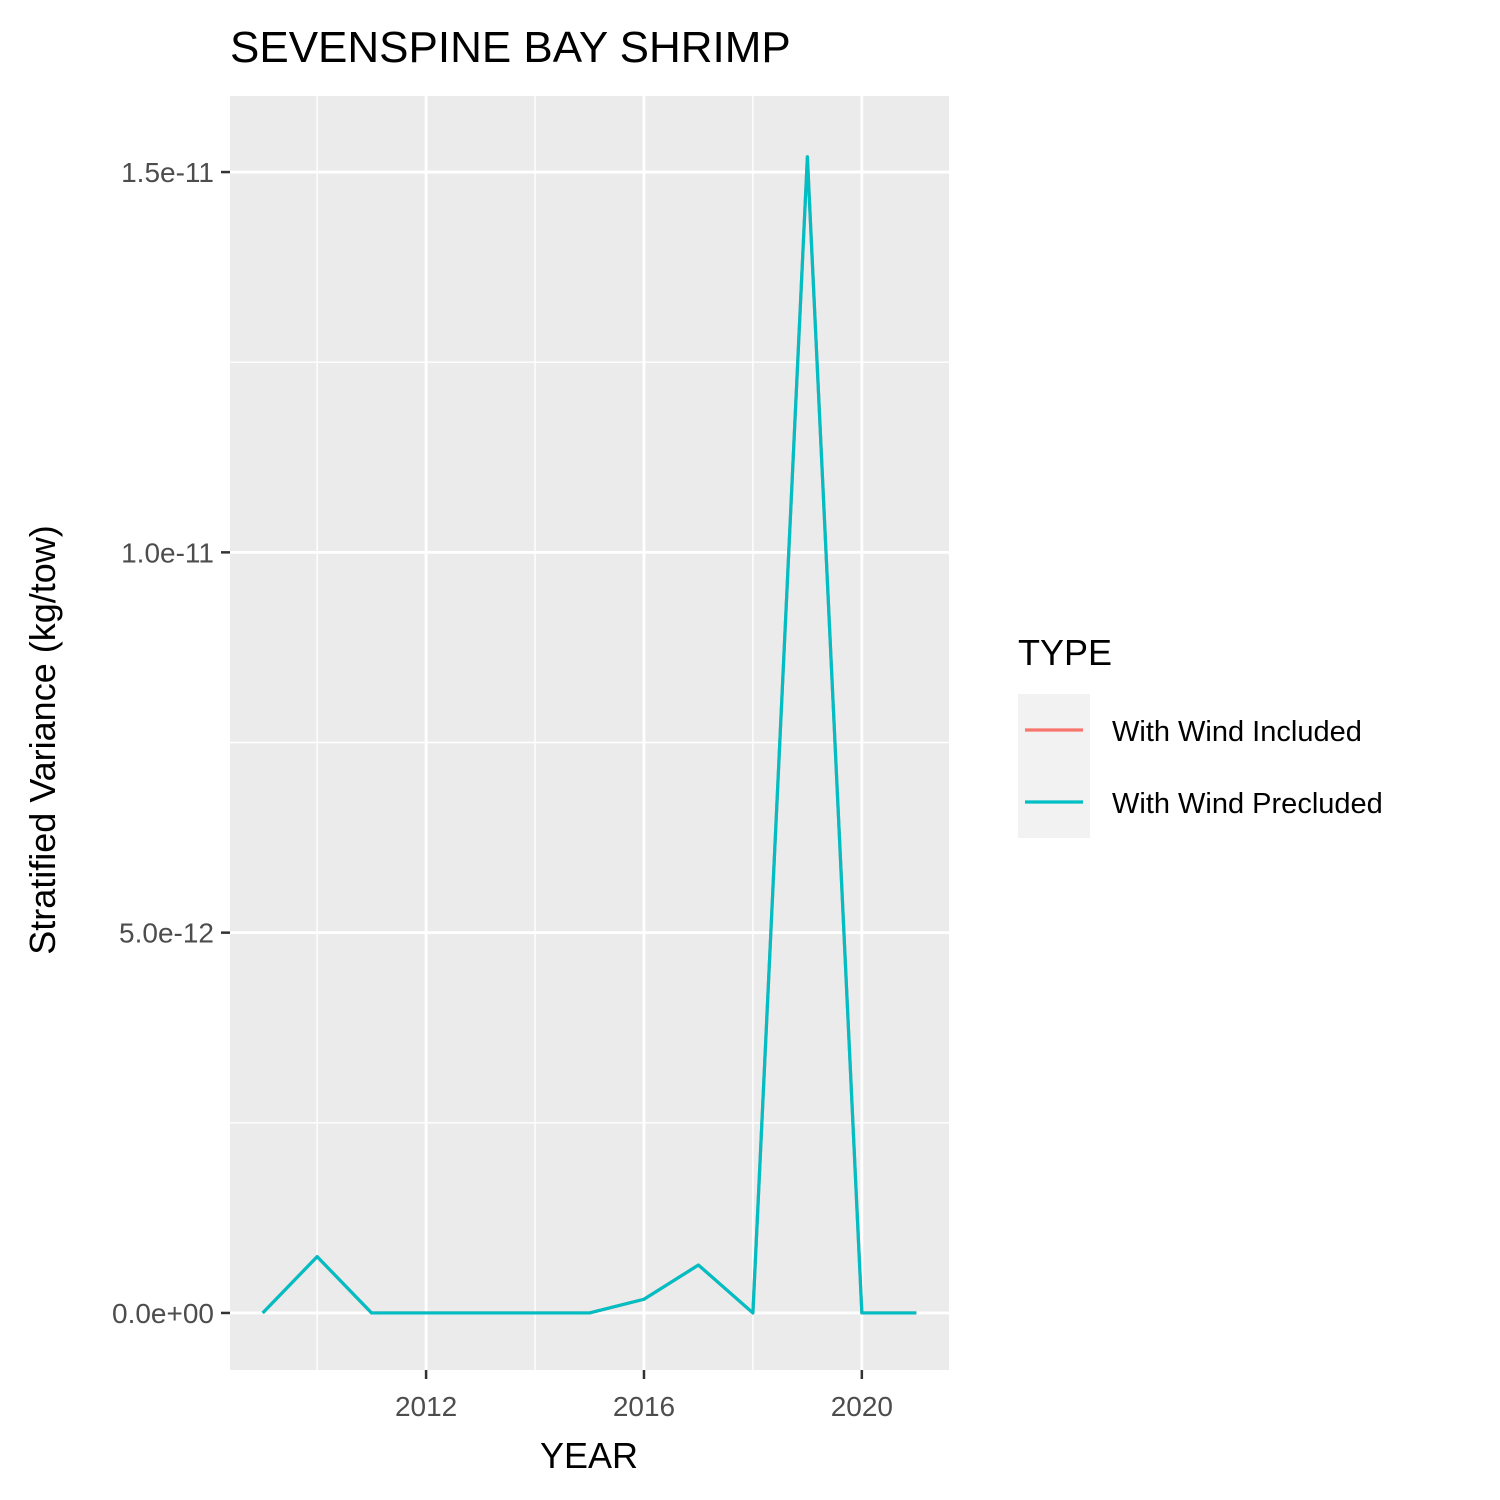  I want to click on y-tick-label: 5.0e-12, so click(166, 933).